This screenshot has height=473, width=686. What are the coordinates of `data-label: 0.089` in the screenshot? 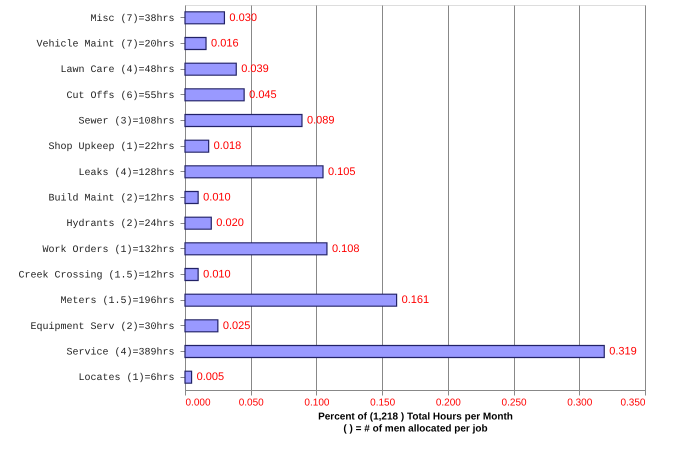 It's located at (320, 120).